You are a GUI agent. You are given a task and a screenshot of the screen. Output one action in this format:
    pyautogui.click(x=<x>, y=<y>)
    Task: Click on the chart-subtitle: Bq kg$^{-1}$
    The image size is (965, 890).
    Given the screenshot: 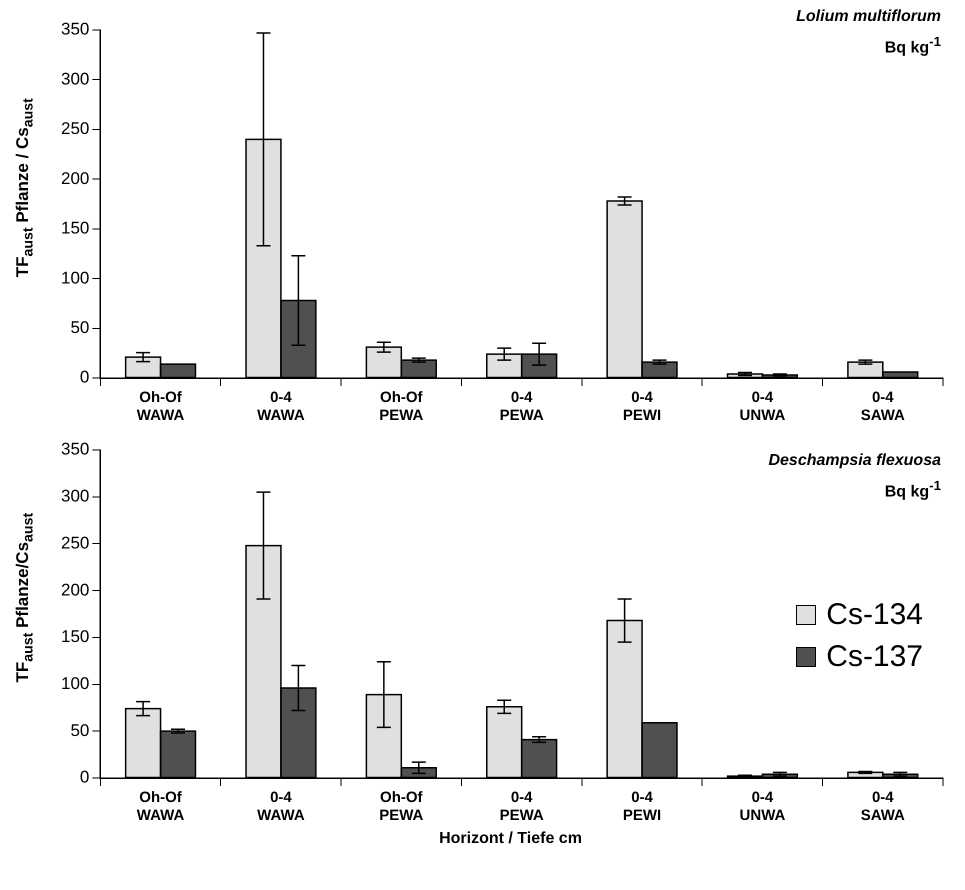 What is the action you would take?
    pyautogui.click(x=912, y=46)
    